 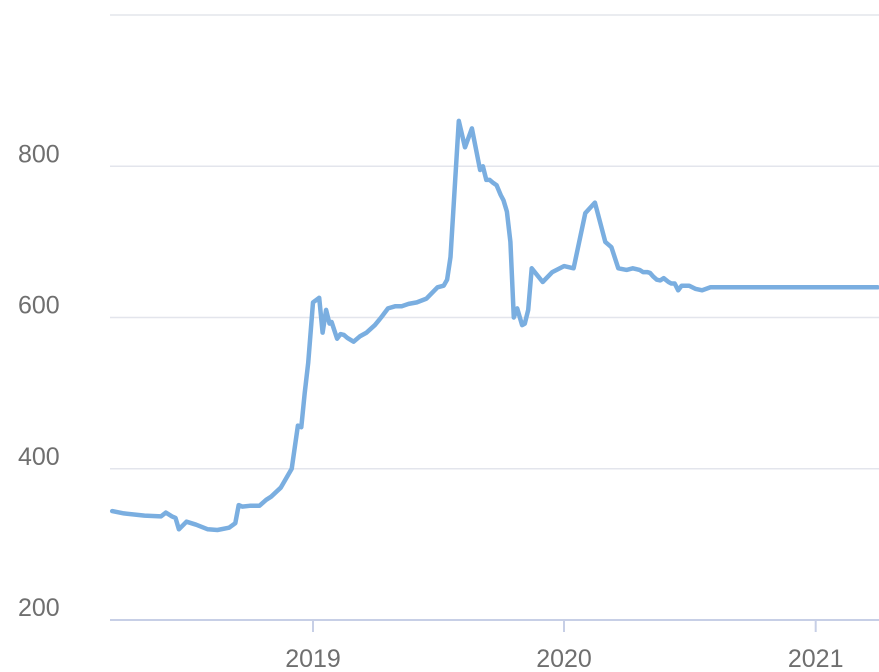 I want to click on x-tick-label-2019: 2019, so click(x=313, y=658).